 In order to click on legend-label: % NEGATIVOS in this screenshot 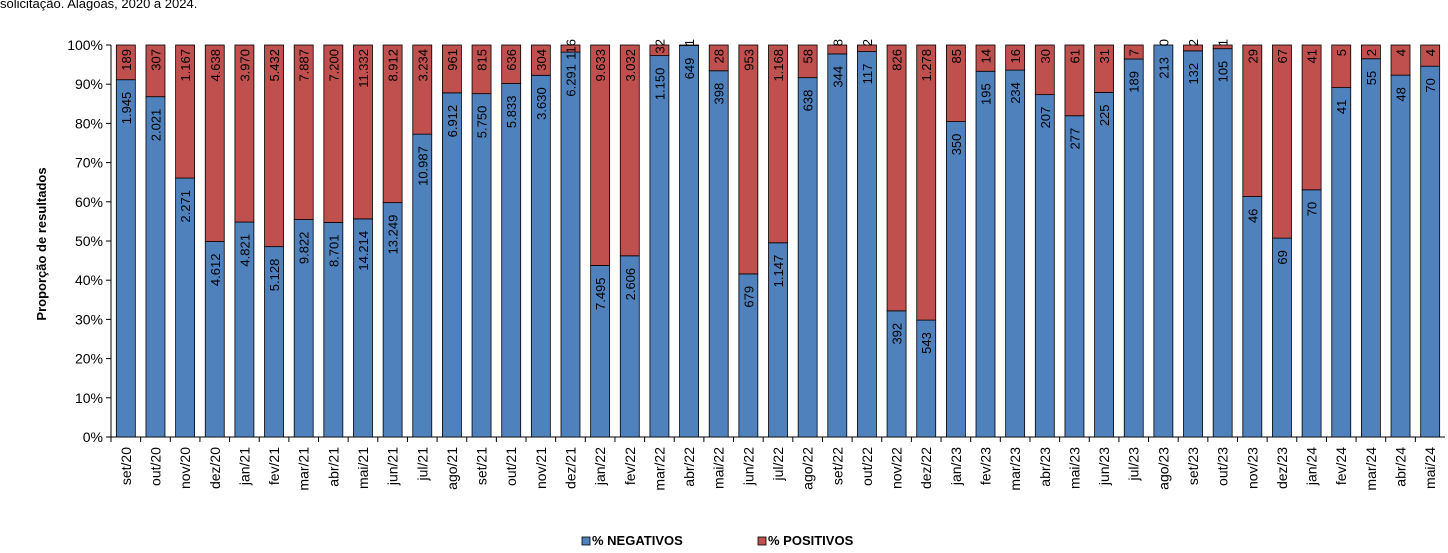, I will do `click(637, 540)`.